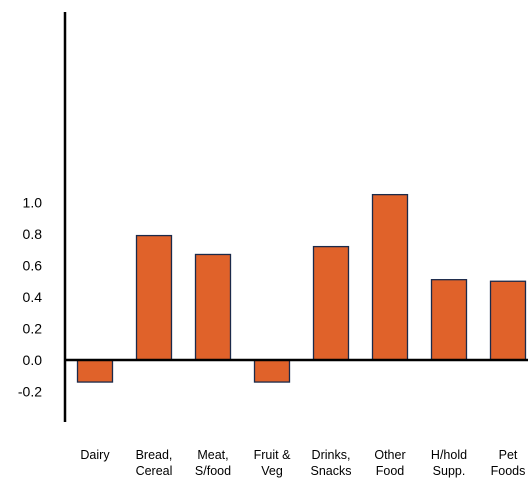 Image resolution: width=528 pixels, height=483 pixels. What do you see at coordinates (154, 297) in the screenshot?
I see `bar-bread-cereal` at bounding box center [154, 297].